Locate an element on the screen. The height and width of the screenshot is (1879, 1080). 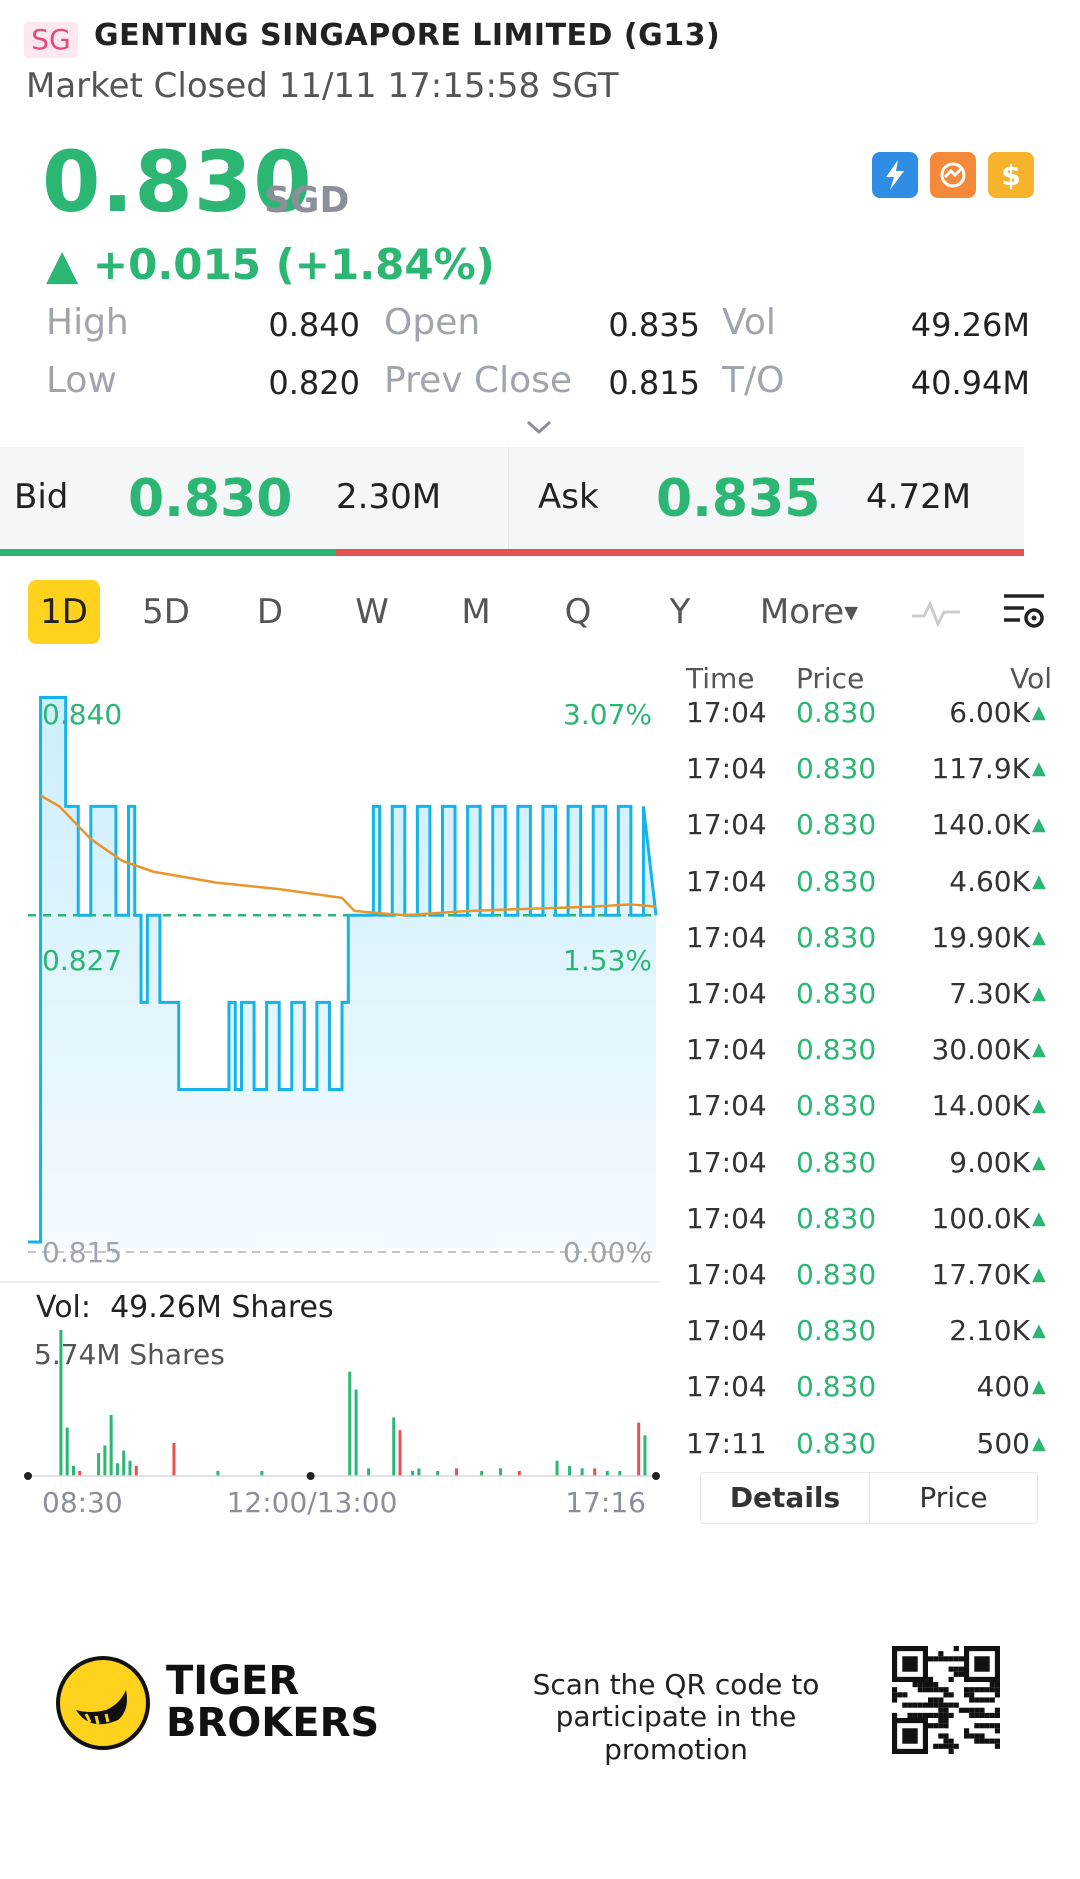
average-line is located at coordinates (348, 855).